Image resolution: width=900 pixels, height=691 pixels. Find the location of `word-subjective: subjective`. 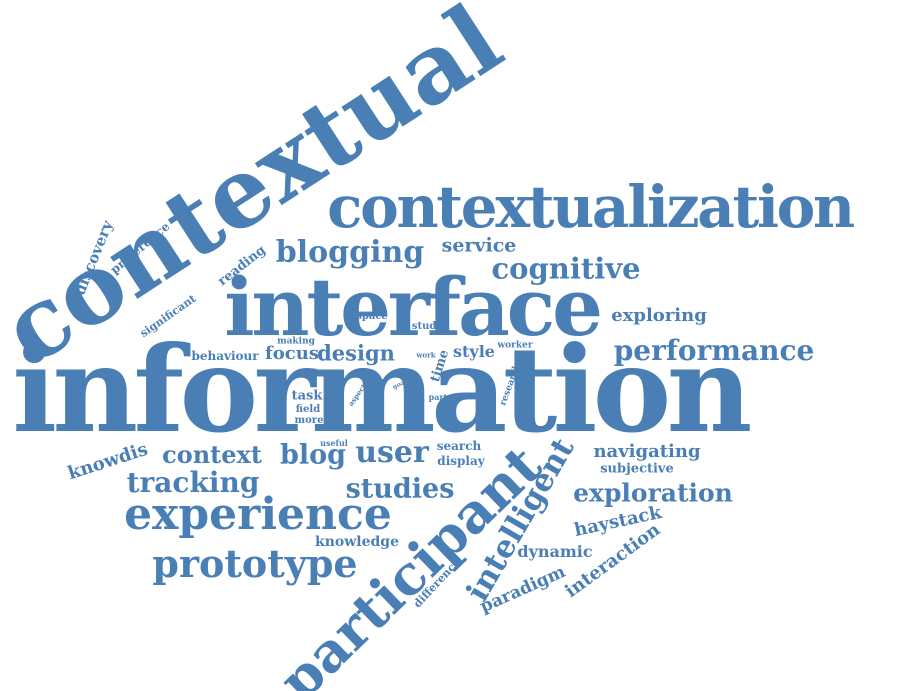

word-subjective: subjective is located at coordinates (637, 469).